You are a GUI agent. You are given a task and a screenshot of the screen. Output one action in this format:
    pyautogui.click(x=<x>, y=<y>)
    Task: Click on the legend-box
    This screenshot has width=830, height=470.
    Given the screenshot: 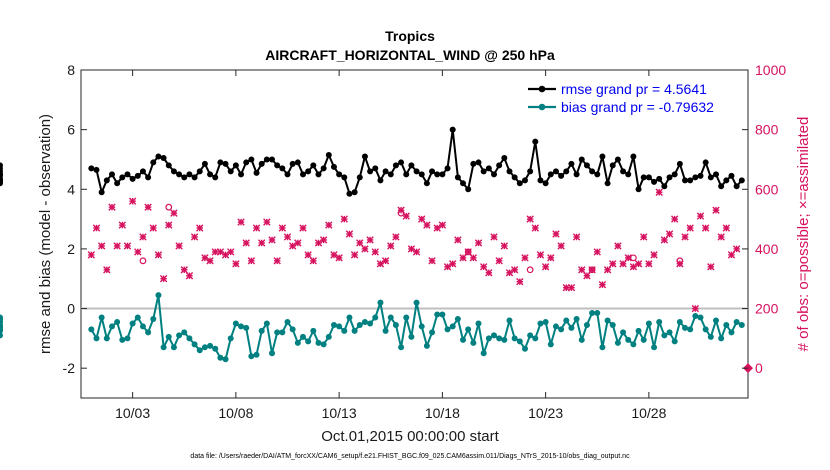 What is the action you would take?
    pyautogui.click(x=634, y=97)
    